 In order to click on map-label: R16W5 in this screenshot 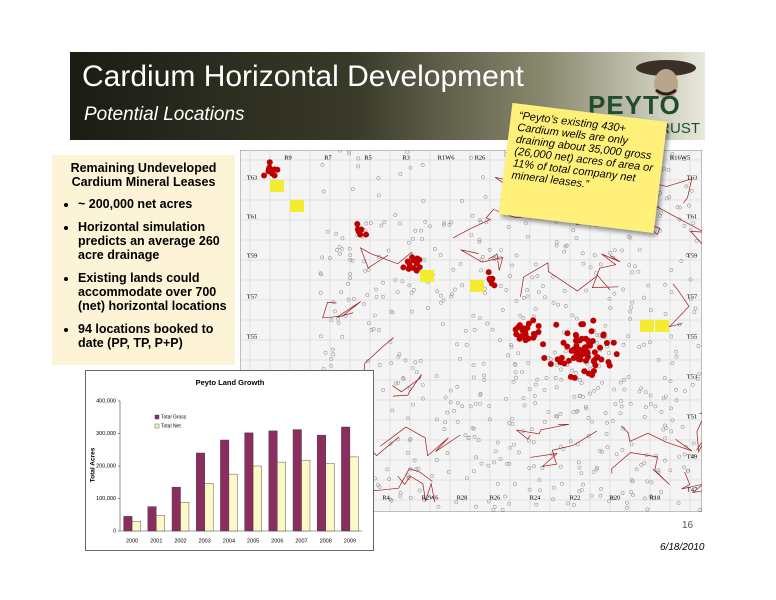, I will do `click(680, 157)`.